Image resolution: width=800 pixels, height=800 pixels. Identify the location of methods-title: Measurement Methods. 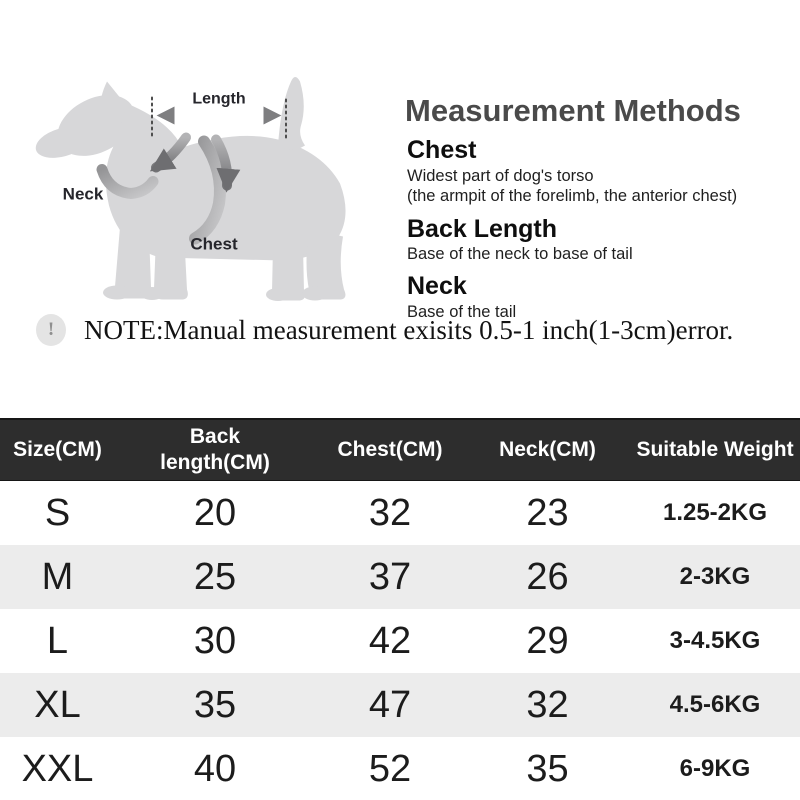
(573, 110).